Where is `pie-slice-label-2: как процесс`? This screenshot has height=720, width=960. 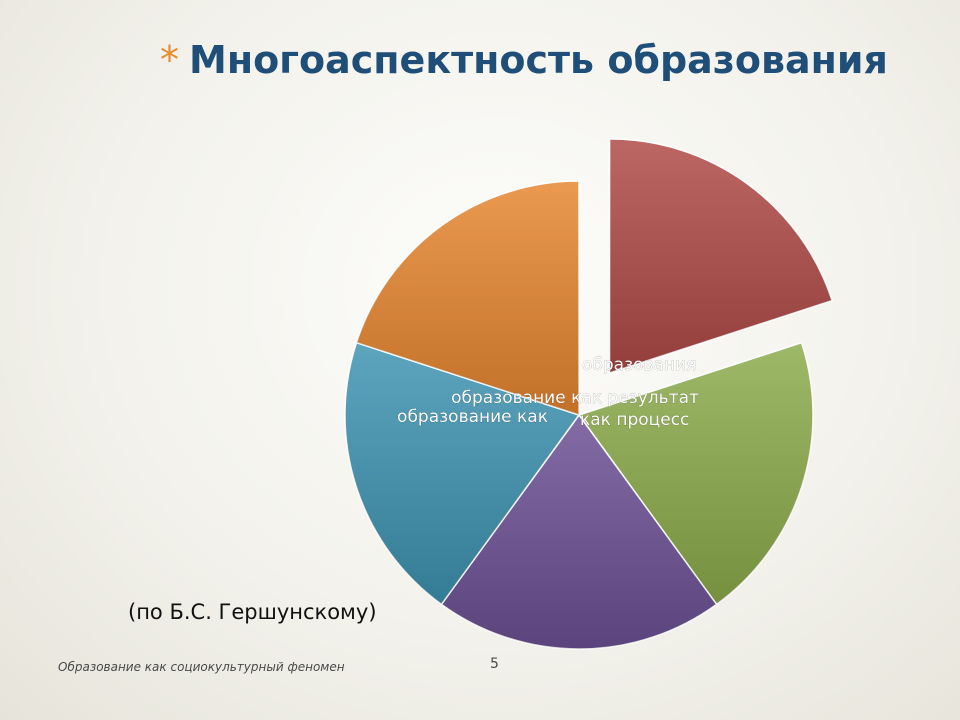
pie-slice-label-2: как процесс is located at coordinates (634, 420).